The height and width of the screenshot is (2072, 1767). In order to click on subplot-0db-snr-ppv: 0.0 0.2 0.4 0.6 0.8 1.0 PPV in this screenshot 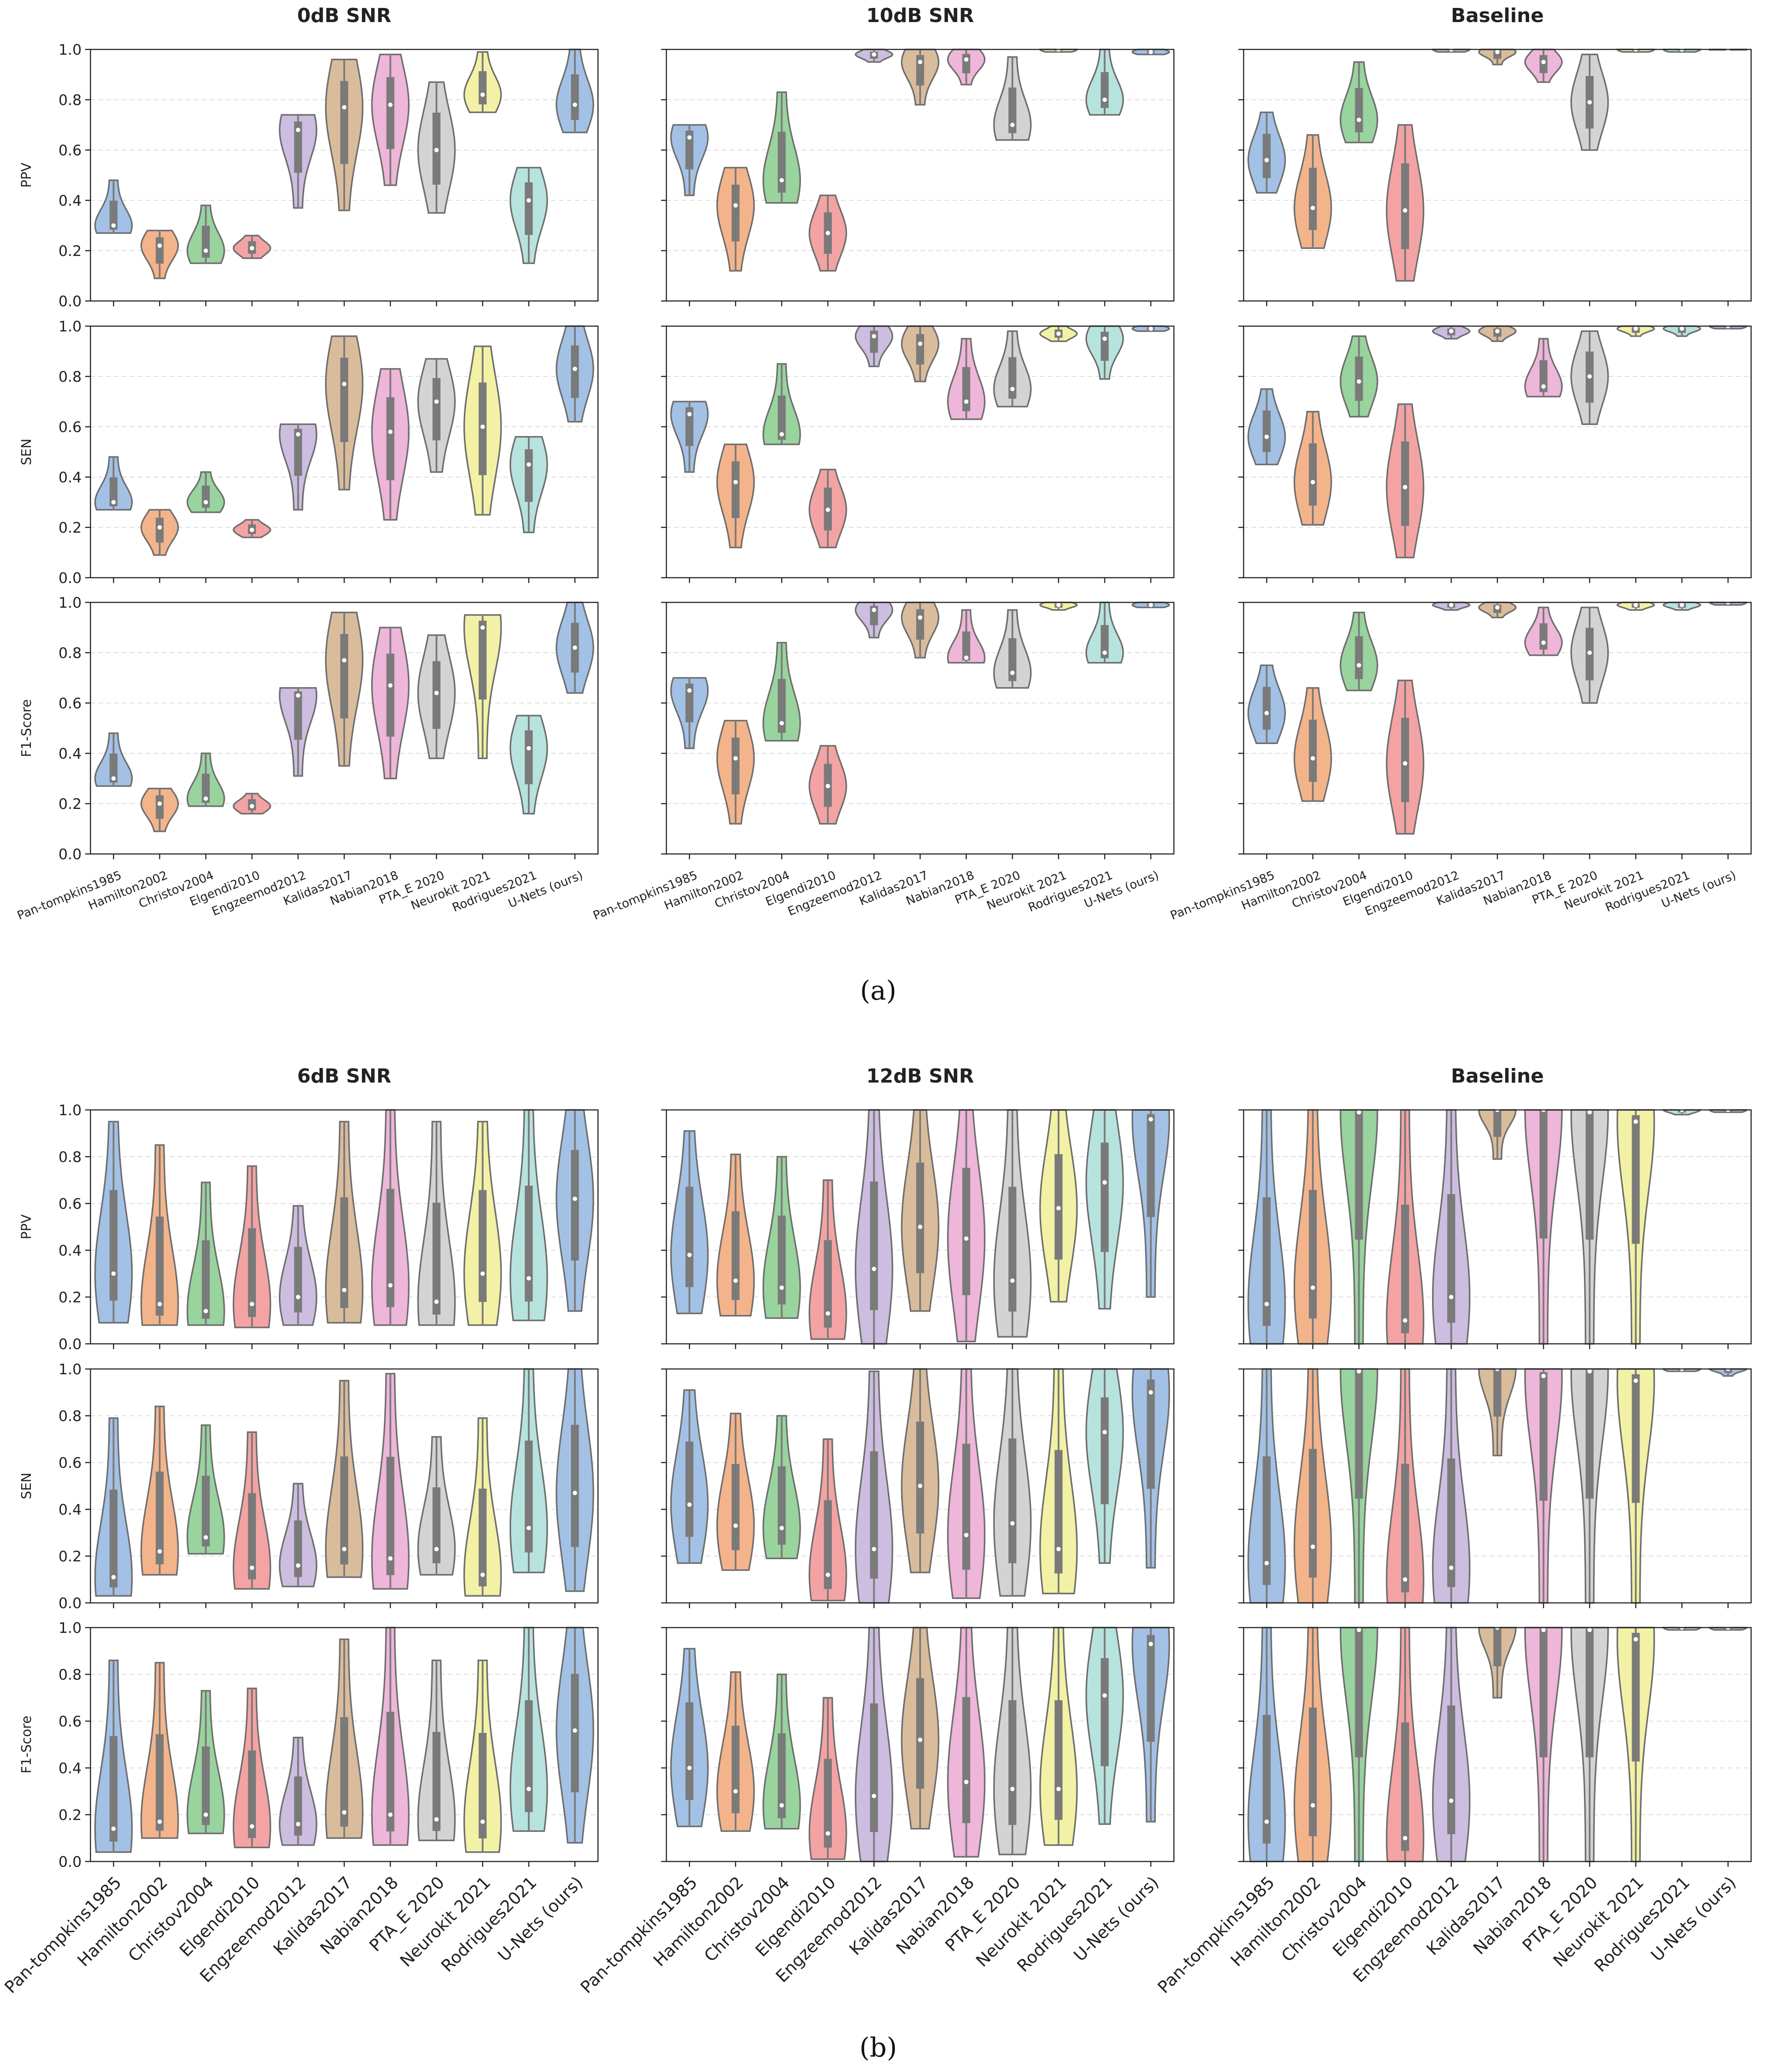, I will do `click(309, 176)`.